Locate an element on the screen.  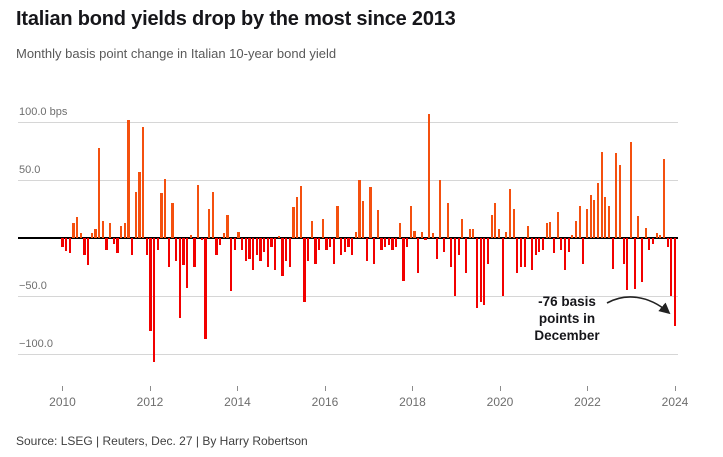
annotation-line-3: December is located at coordinates (567, 335).